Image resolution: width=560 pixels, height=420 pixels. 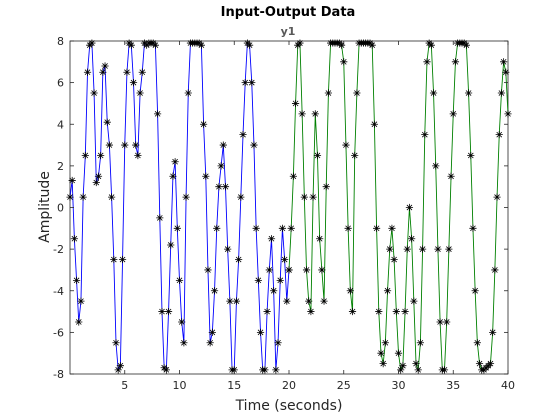 What do you see at coordinates (58, 249) in the screenshot?
I see `y-tick-label: -2` at bounding box center [58, 249].